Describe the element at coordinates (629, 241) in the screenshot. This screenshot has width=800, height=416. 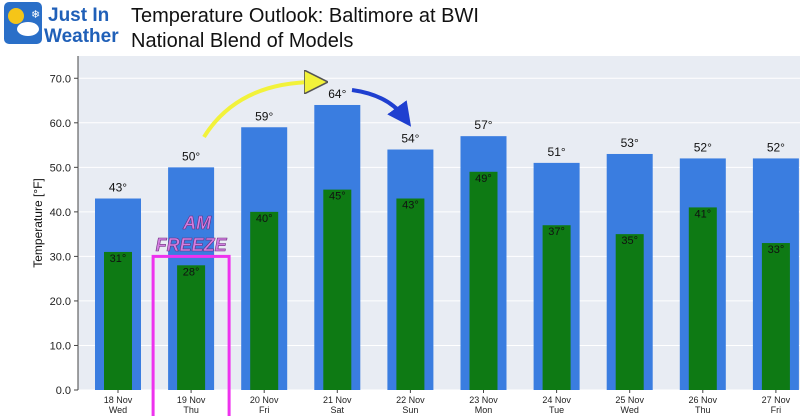
I see `low-temp-label: 35°` at that location.